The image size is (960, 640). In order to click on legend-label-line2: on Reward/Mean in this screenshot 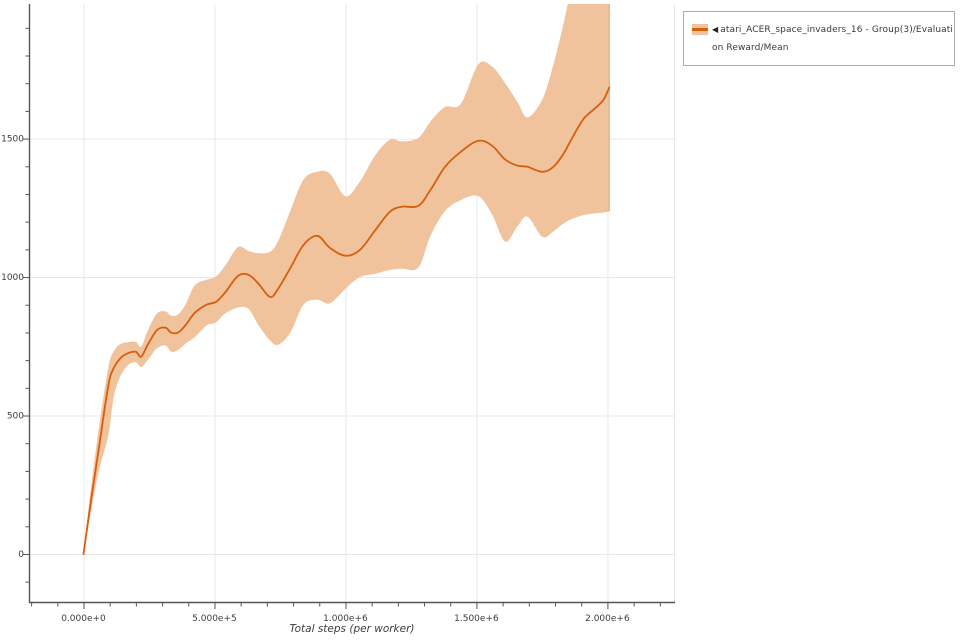, I will do `click(750, 48)`.